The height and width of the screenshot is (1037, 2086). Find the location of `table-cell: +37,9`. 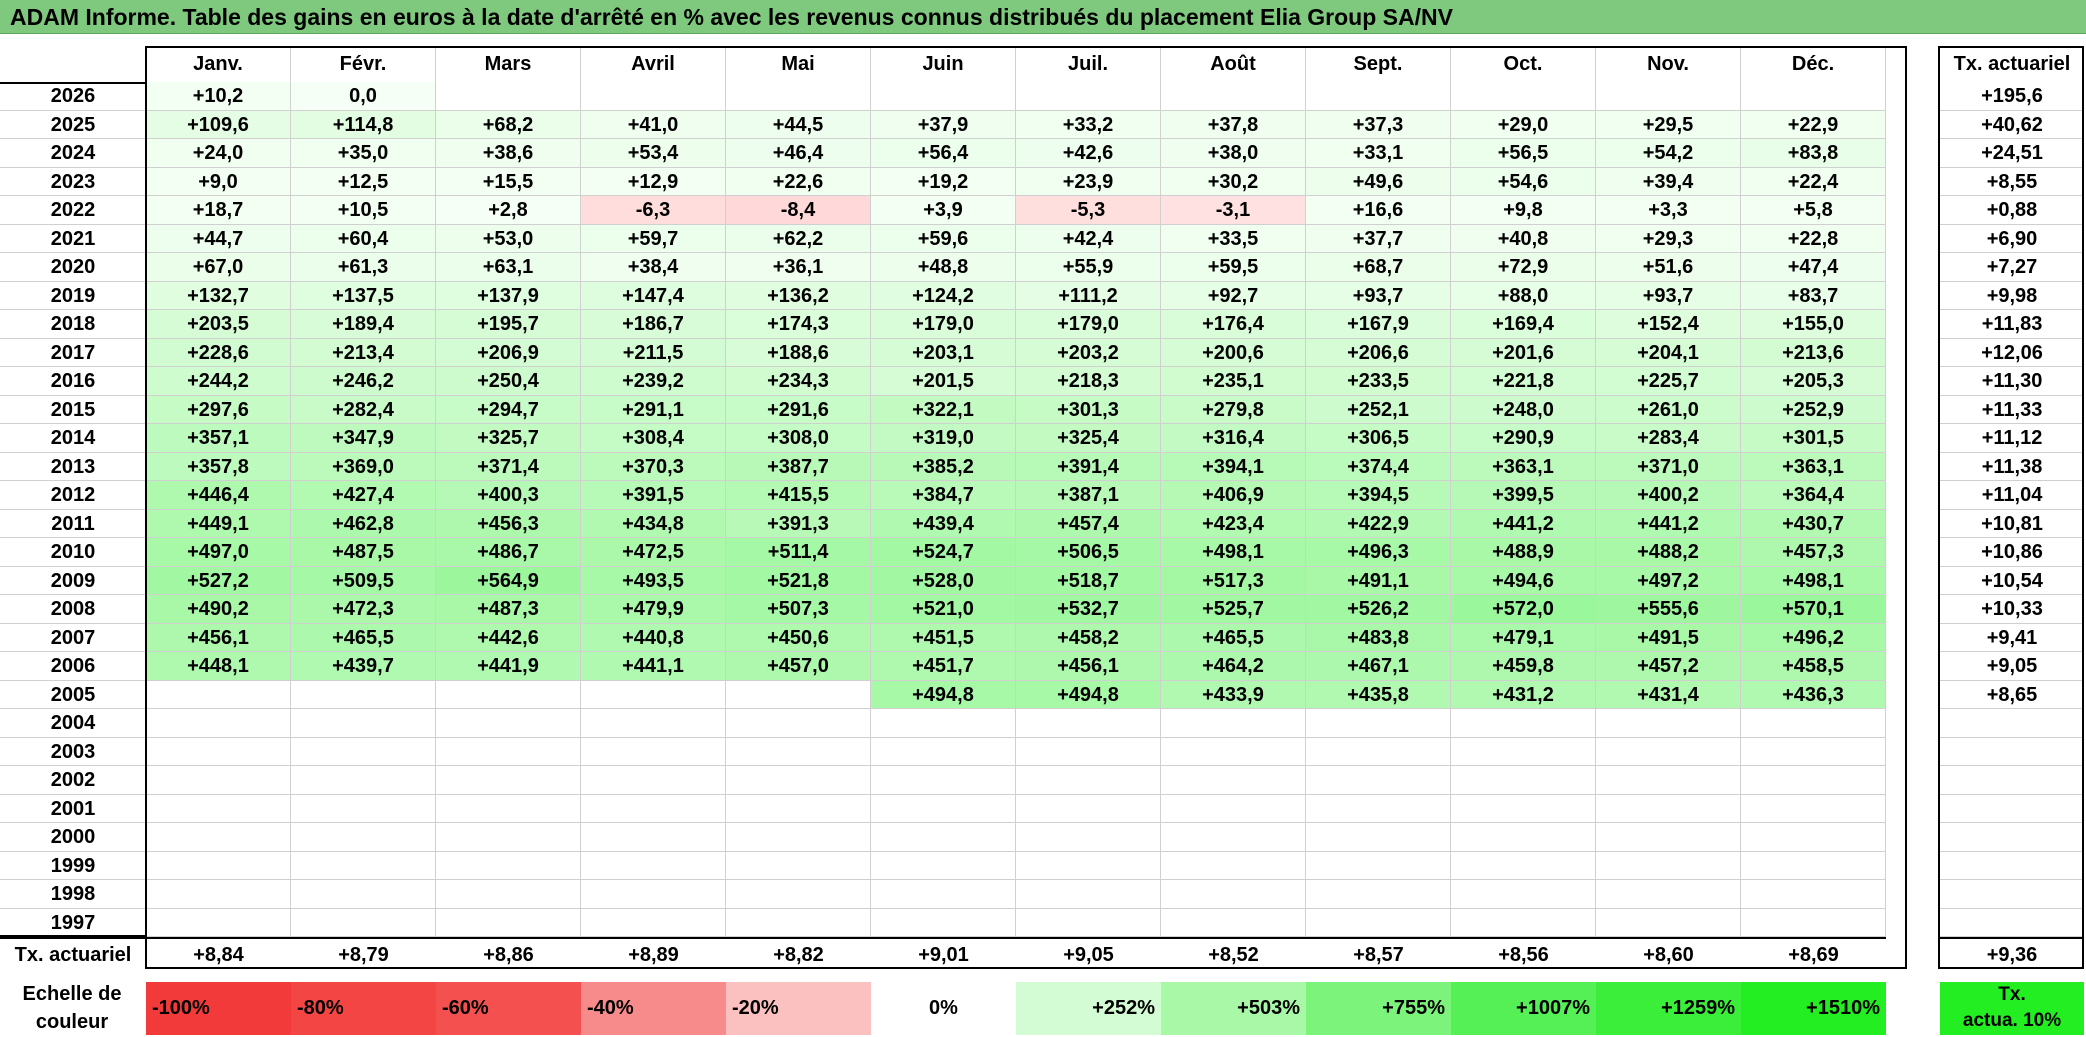

table-cell: +37,9 is located at coordinates (943, 124).